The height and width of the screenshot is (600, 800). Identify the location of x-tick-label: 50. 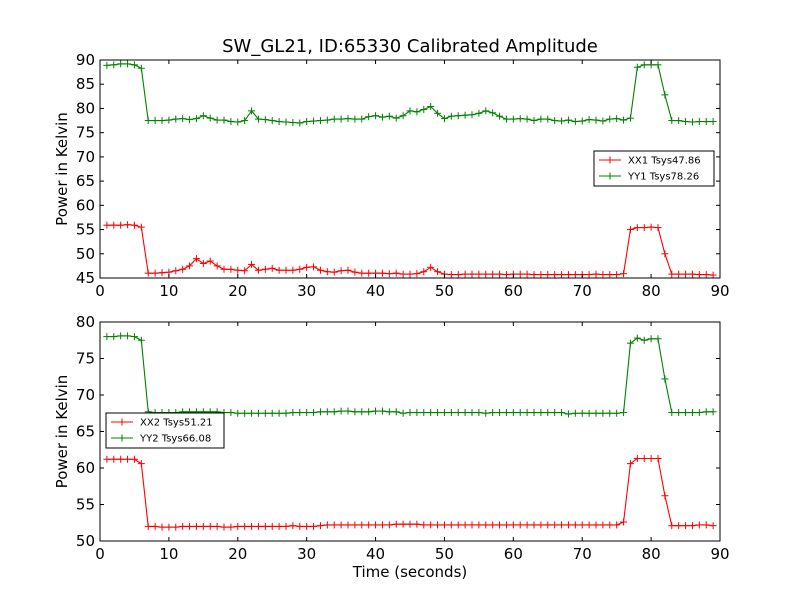
(444, 554).